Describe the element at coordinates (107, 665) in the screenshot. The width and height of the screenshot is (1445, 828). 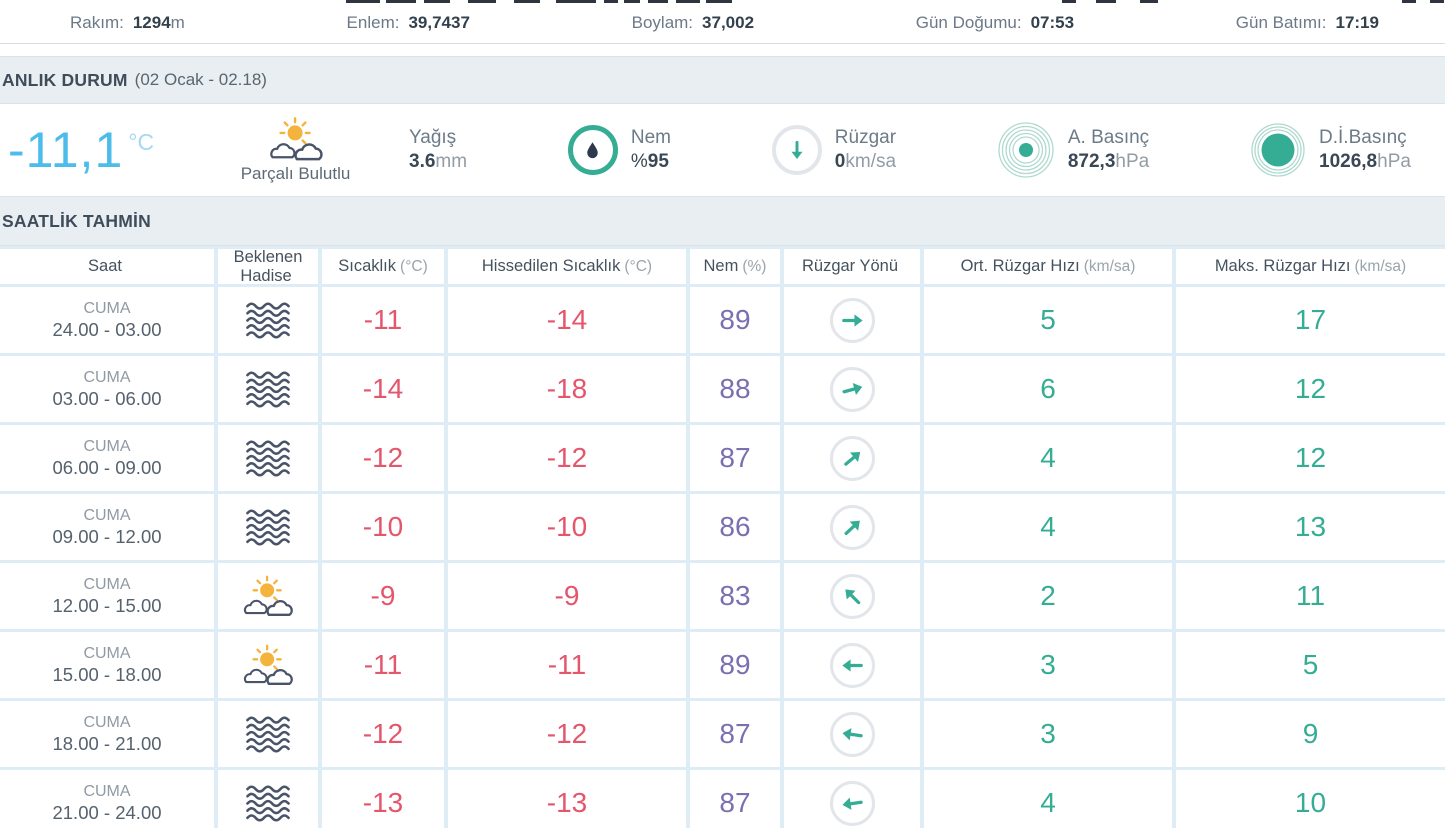
I see `time-cell: CUMA 15.00 - 18.00` at that location.